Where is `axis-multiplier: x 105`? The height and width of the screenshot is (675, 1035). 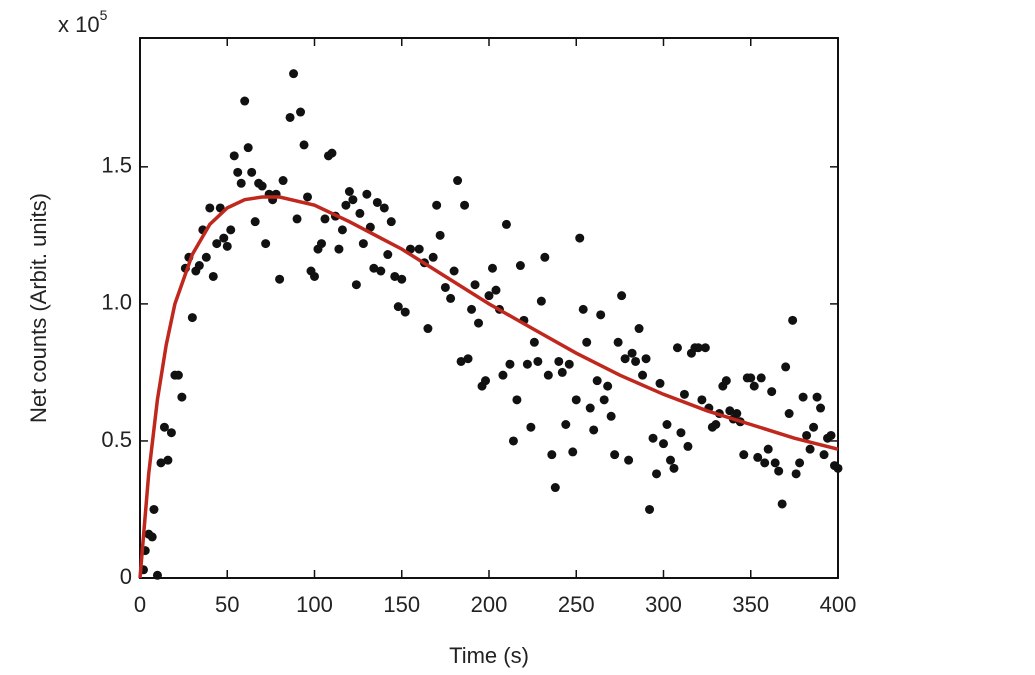 axis-multiplier: x 105 is located at coordinates (83, 22).